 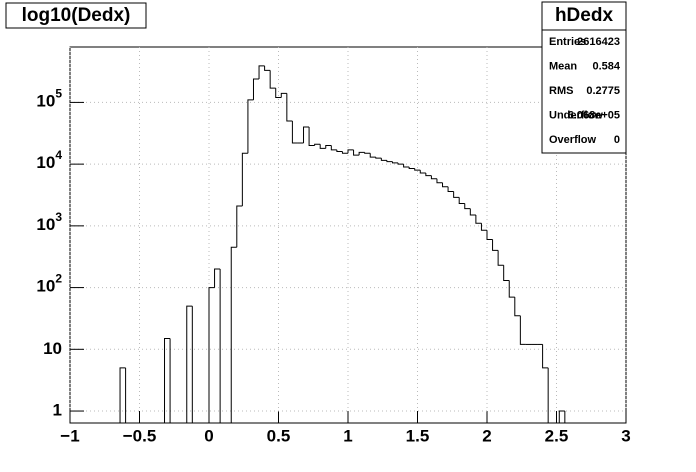 I want to click on y-tick-label: 10⁴, so click(x=49, y=160).